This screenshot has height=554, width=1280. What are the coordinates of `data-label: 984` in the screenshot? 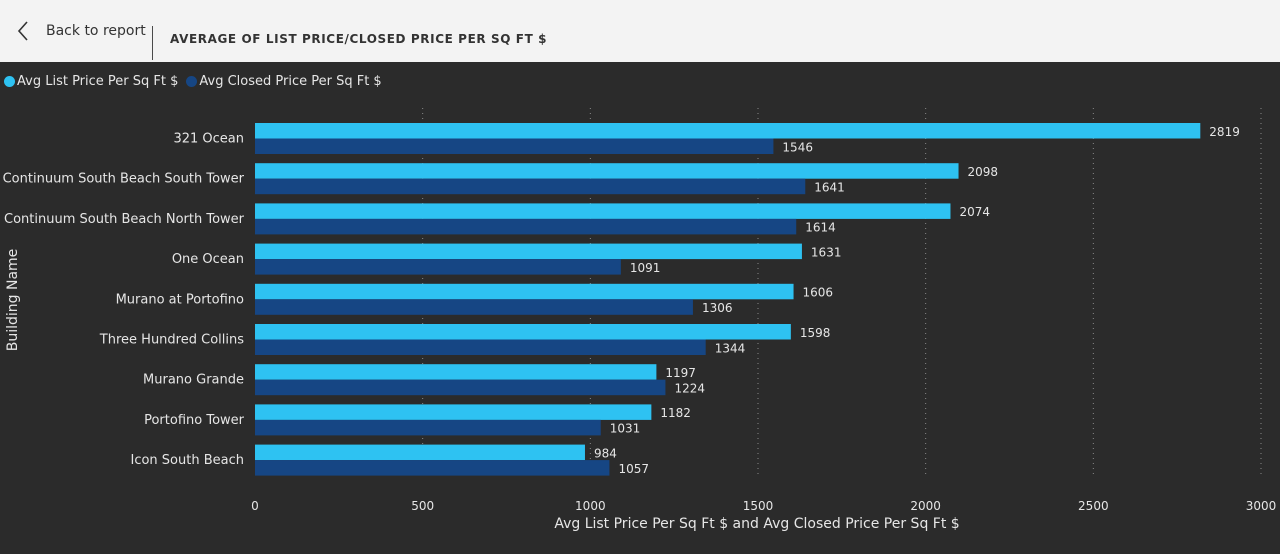 It's located at (605, 453).